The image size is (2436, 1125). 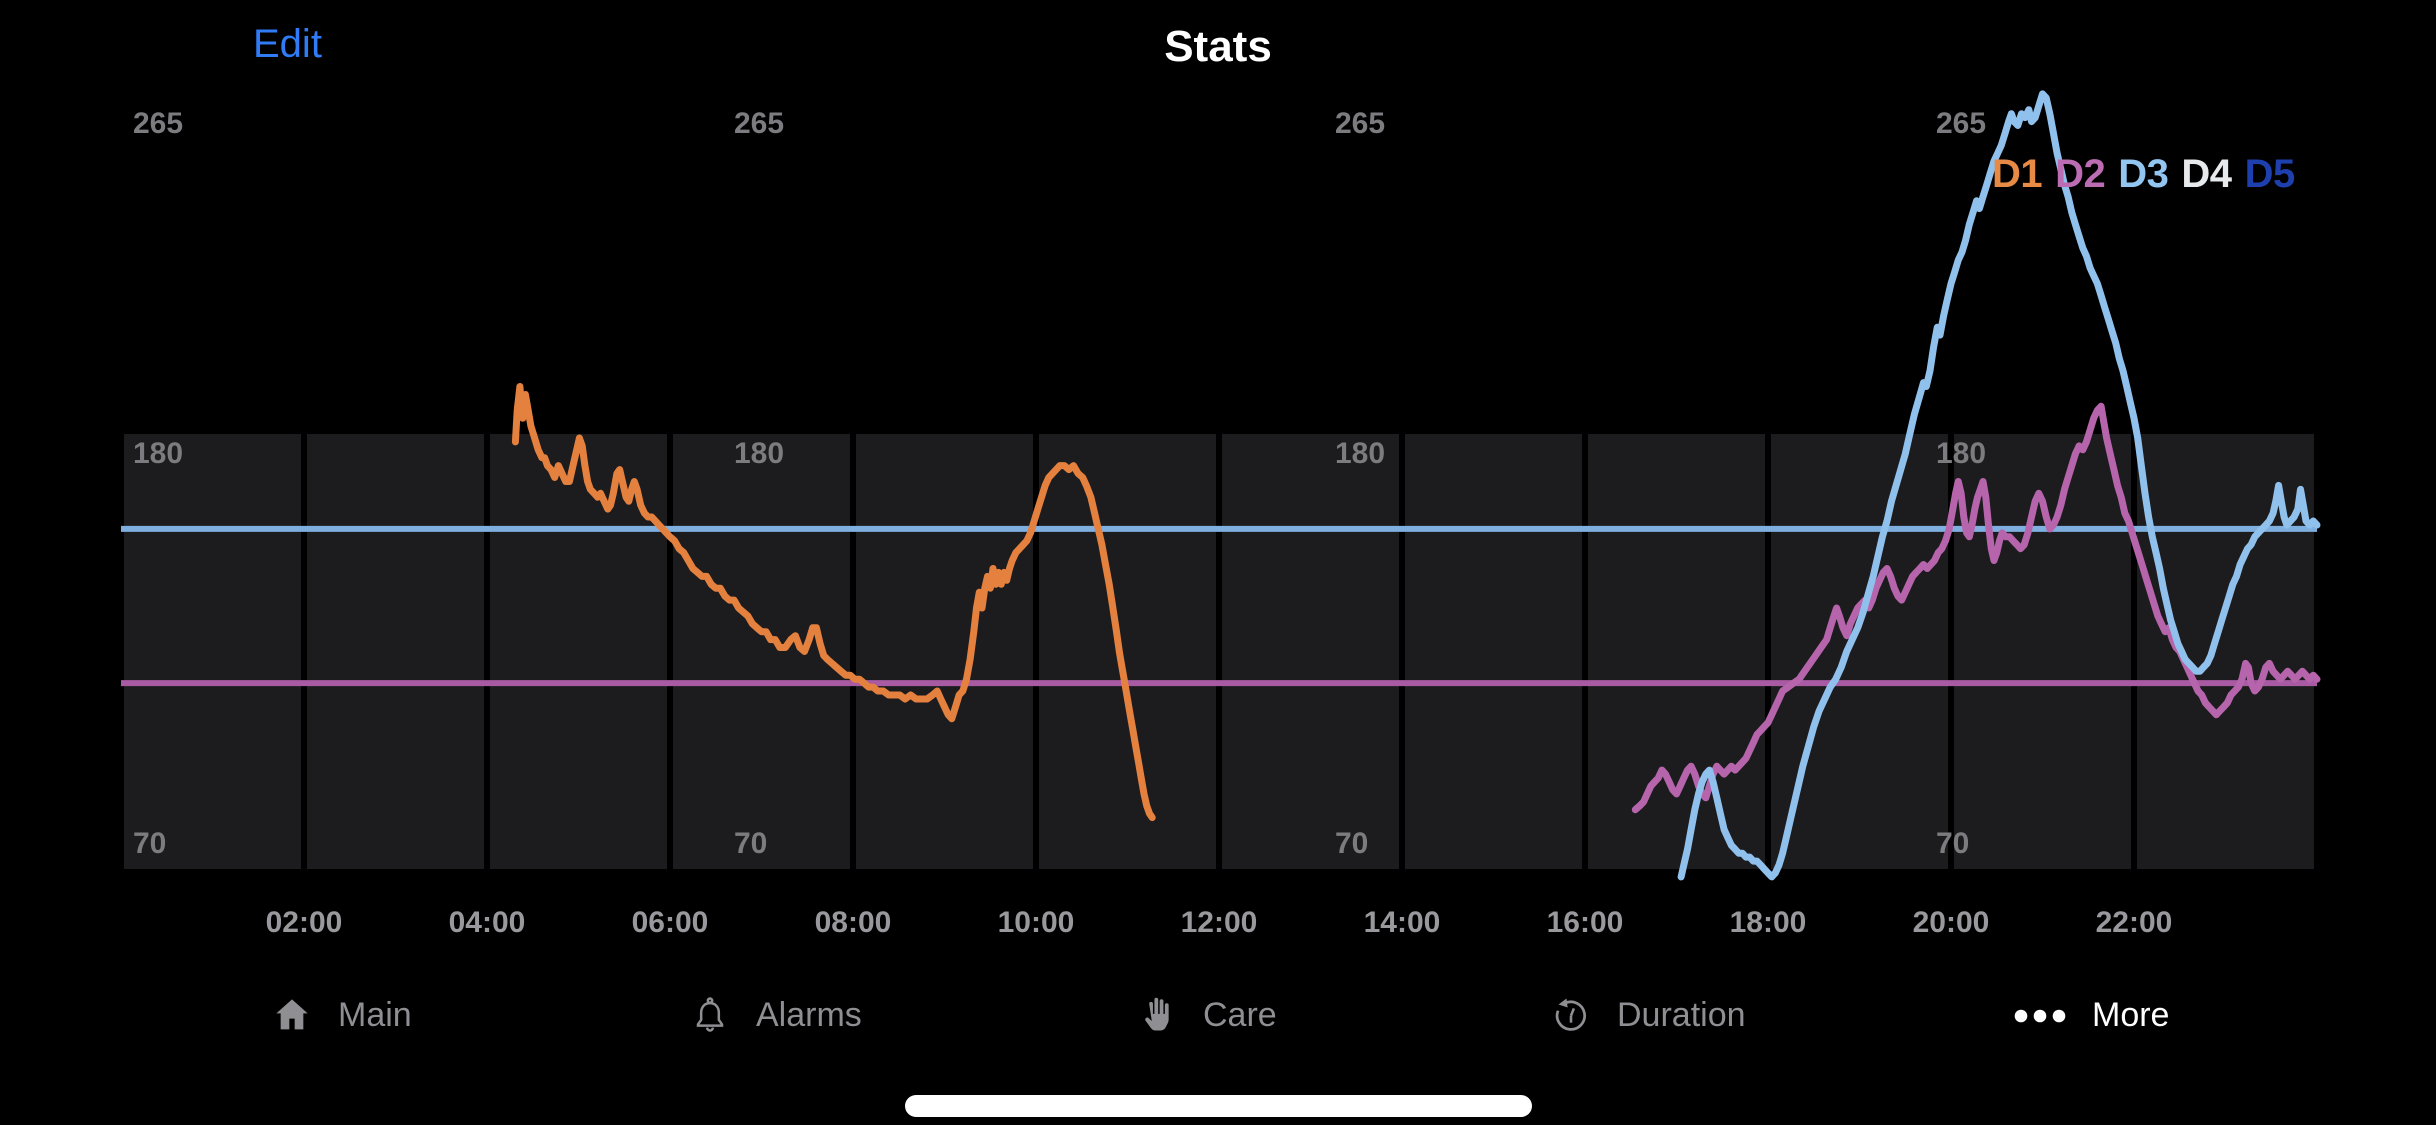 I want to click on legend-item-d2: D2, so click(x=2080, y=174).